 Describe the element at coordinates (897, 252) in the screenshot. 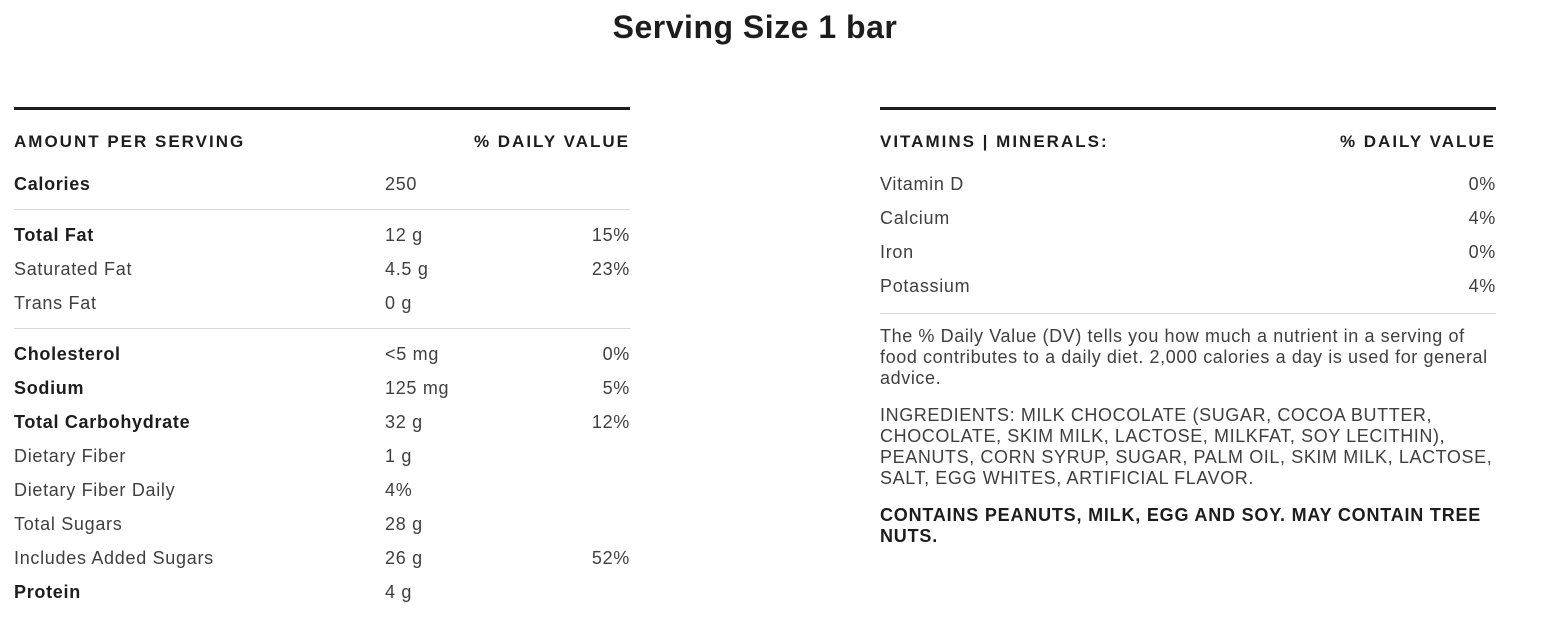

I see `nutrient-label: Iron` at that location.